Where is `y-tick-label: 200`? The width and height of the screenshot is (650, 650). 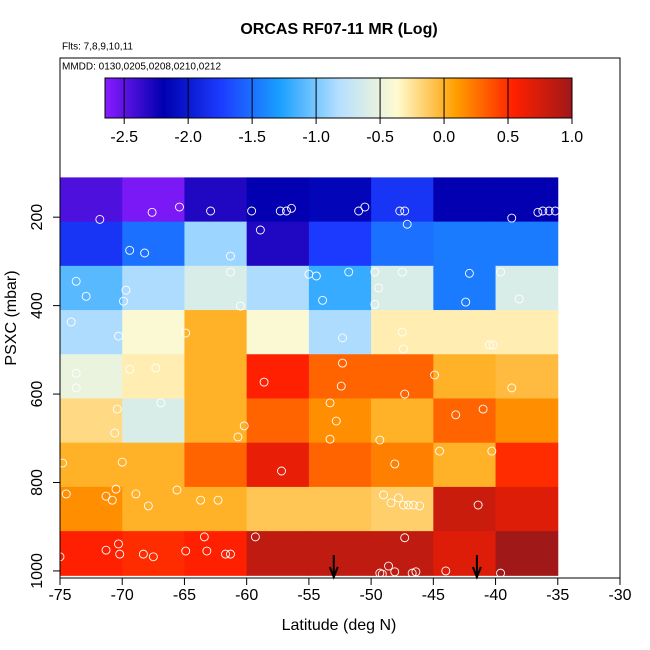
y-tick-label: 200 is located at coordinates (37, 217).